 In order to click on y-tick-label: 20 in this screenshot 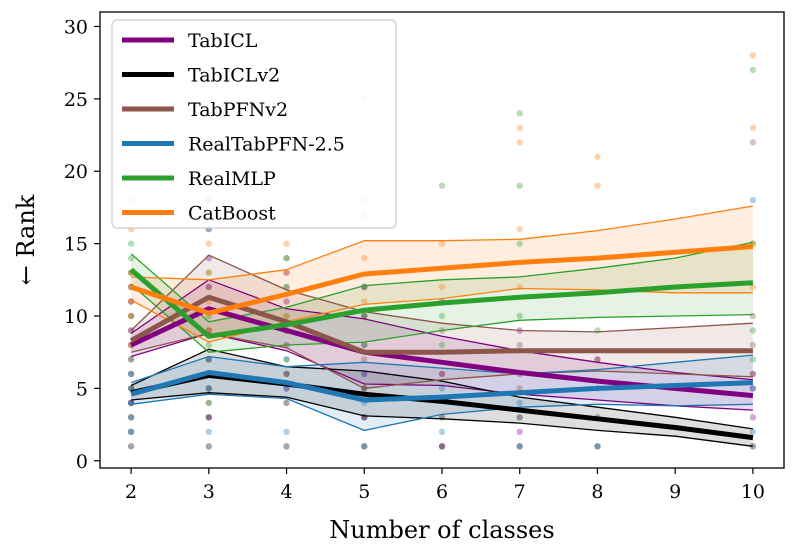, I will do `click(76, 172)`.